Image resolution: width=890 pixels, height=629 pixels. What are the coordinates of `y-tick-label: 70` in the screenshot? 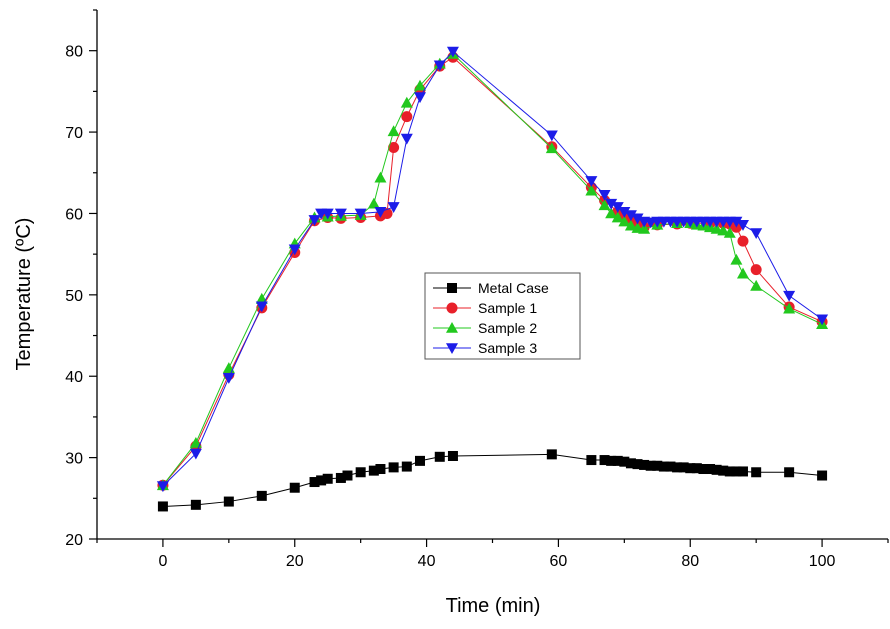 It's located at (74, 133).